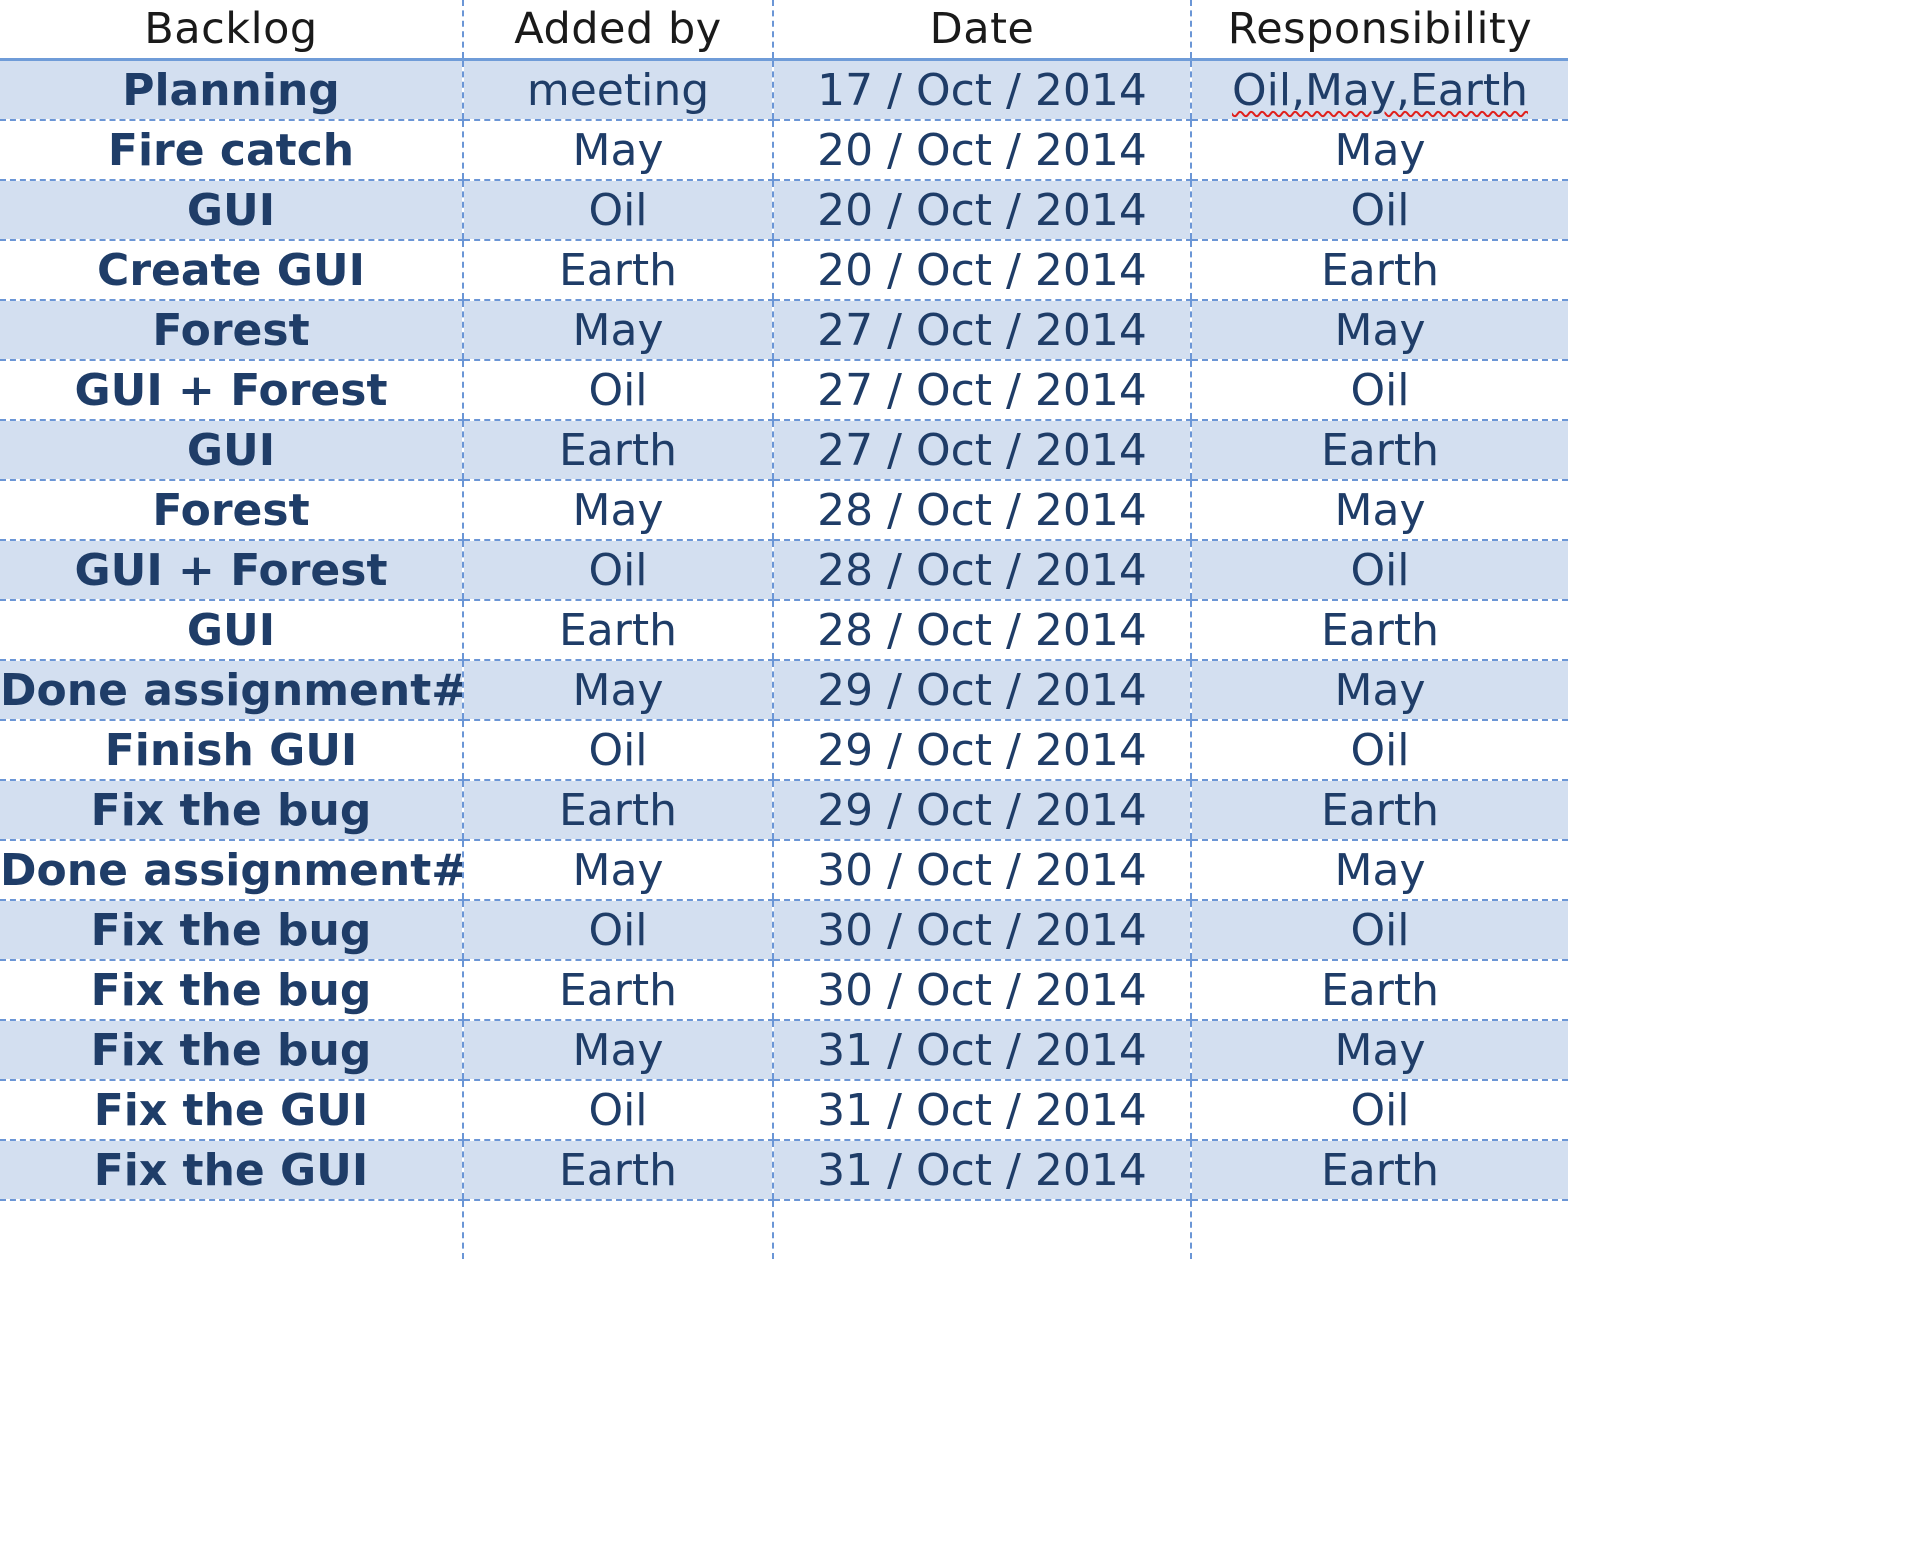 This screenshot has height=1543, width=1918. What do you see at coordinates (231, 690) in the screenshot?
I see `cell-backlog: Done assignment#2` at bounding box center [231, 690].